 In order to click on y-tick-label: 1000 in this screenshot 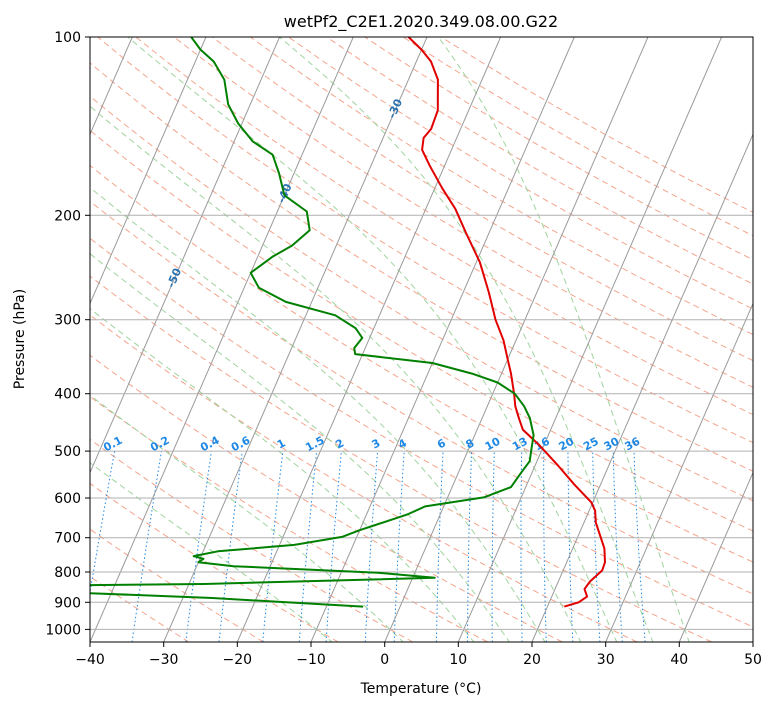, I will do `click(63, 630)`.